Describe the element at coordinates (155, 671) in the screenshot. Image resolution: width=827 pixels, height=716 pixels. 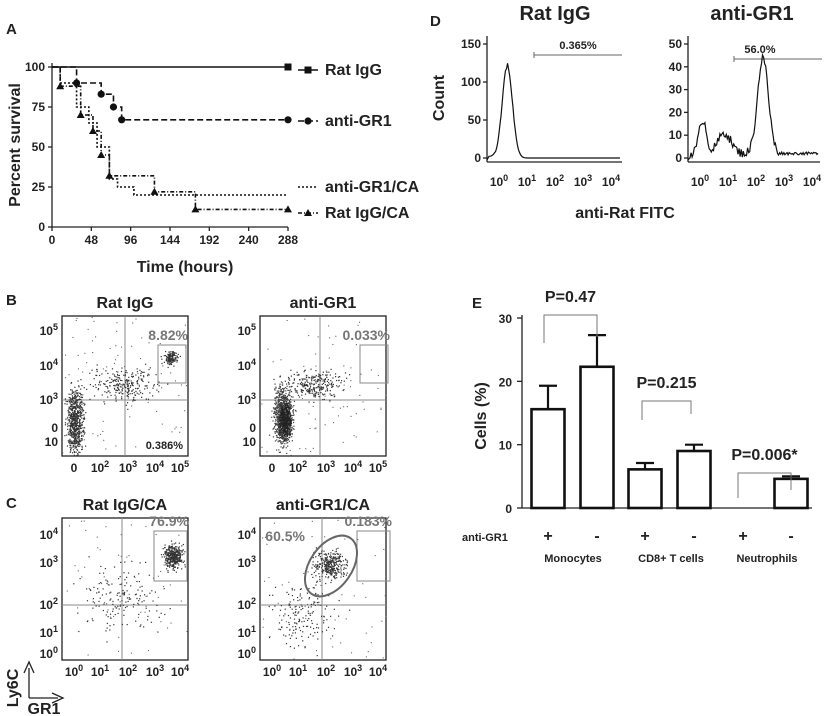
I see `flow-xtick-label: 10³` at that location.